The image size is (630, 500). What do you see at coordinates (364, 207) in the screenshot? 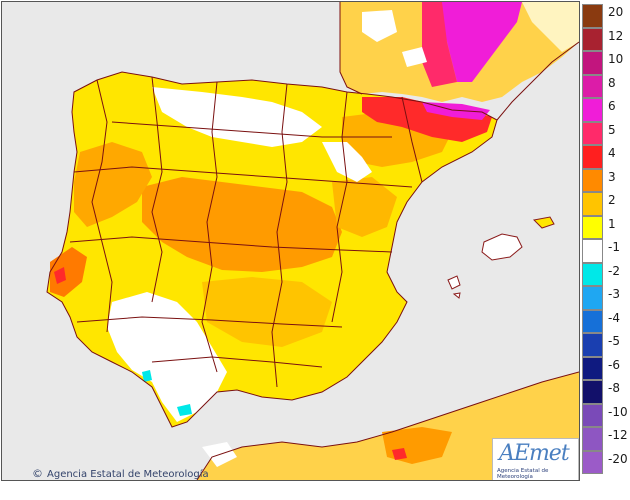
I see `east-orange-area` at bounding box center [364, 207].